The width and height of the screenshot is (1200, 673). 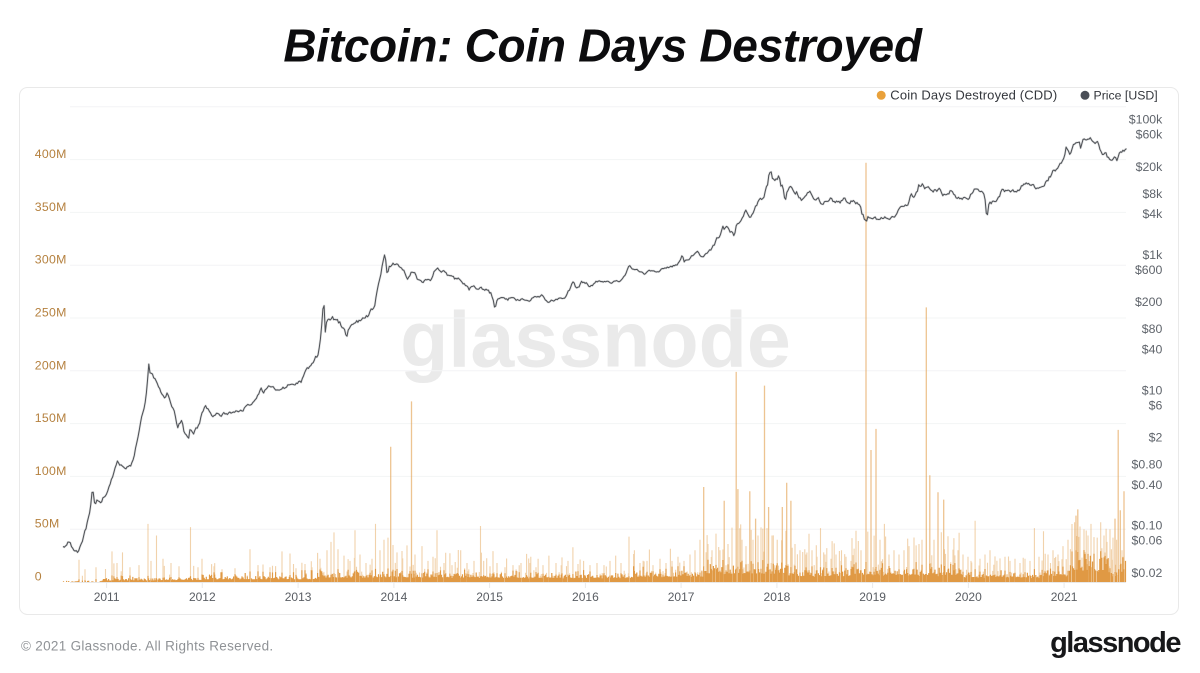 What do you see at coordinates (298, 597) in the screenshot?
I see `svg-text: 2013` at bounding box center [298, 597].